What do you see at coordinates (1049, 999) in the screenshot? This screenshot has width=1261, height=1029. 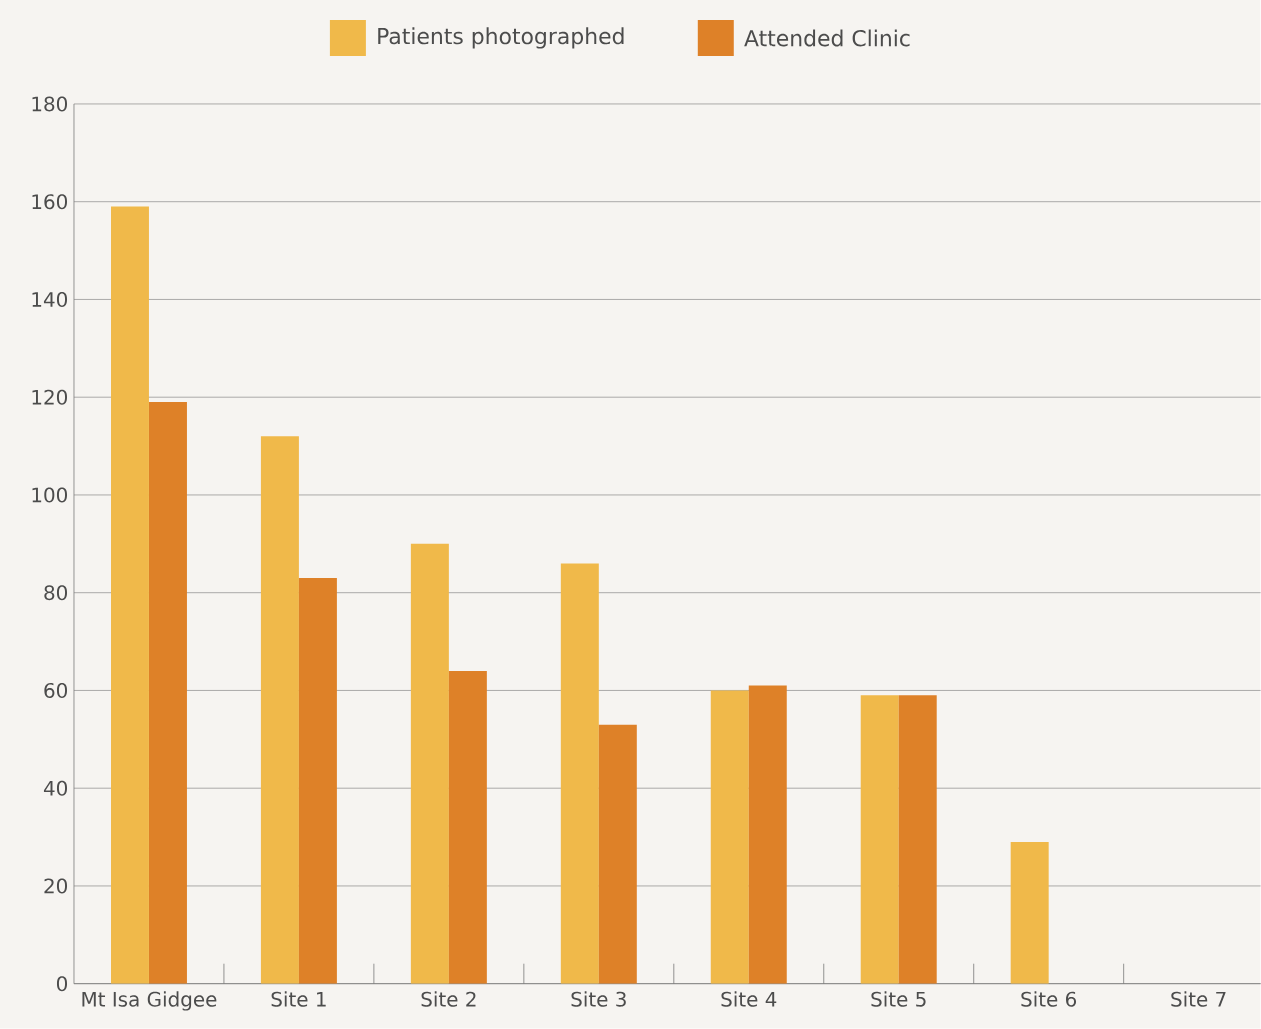 I see `x-tick-label: Site 6` at bounding box center [1049, 999].